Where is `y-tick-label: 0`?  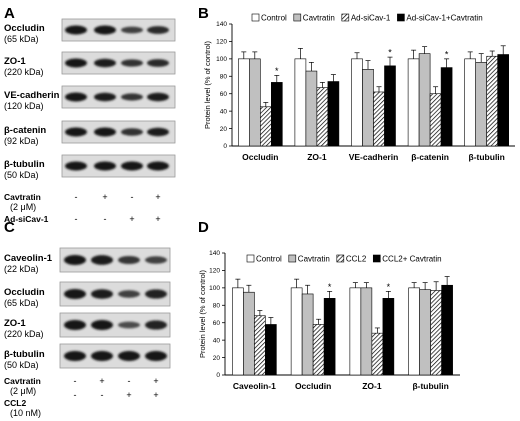 y-tick-label: 0 is located at coordinates (218, 375).